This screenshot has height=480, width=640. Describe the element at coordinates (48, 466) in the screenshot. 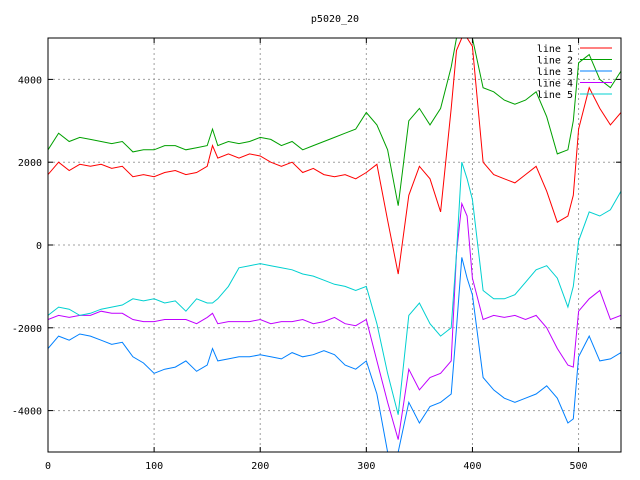

I see `x-tick-label: 0` at that location.